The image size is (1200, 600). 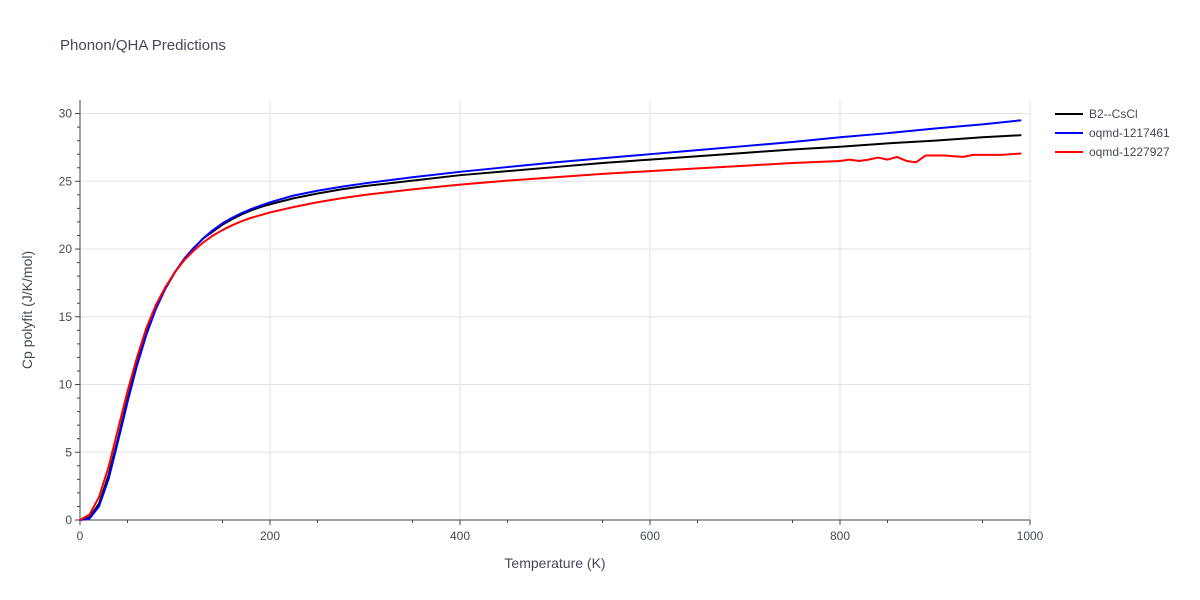 What do you see at coordinates (270, 536) in the screenshot?
I see `x-tick-label: 200` at bounding box center [270, 536].